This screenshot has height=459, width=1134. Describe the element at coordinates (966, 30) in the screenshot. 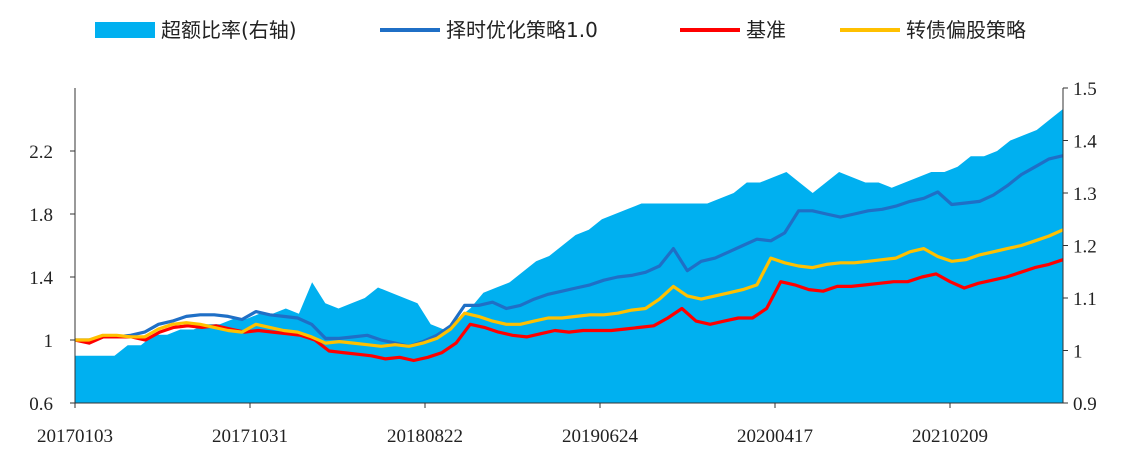

I see `legend-label: 转债偏股策略` at that location.